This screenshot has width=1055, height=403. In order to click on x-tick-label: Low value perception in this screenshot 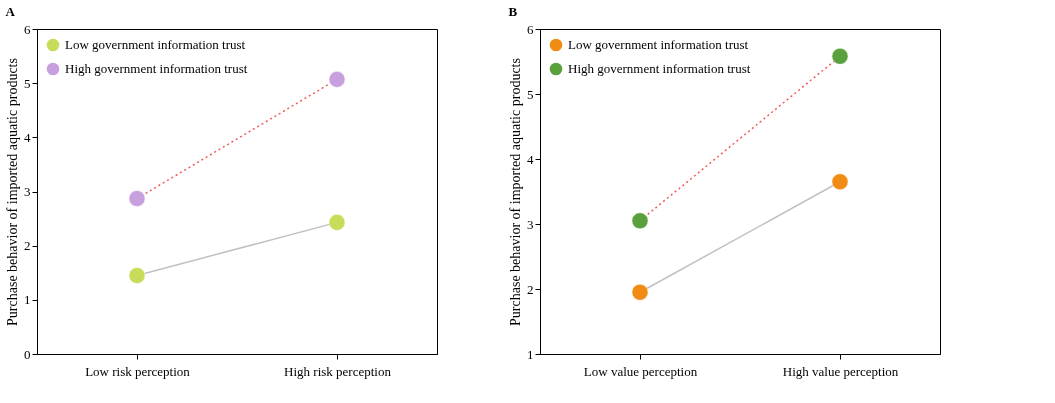, I will do `click(640, 371)`.